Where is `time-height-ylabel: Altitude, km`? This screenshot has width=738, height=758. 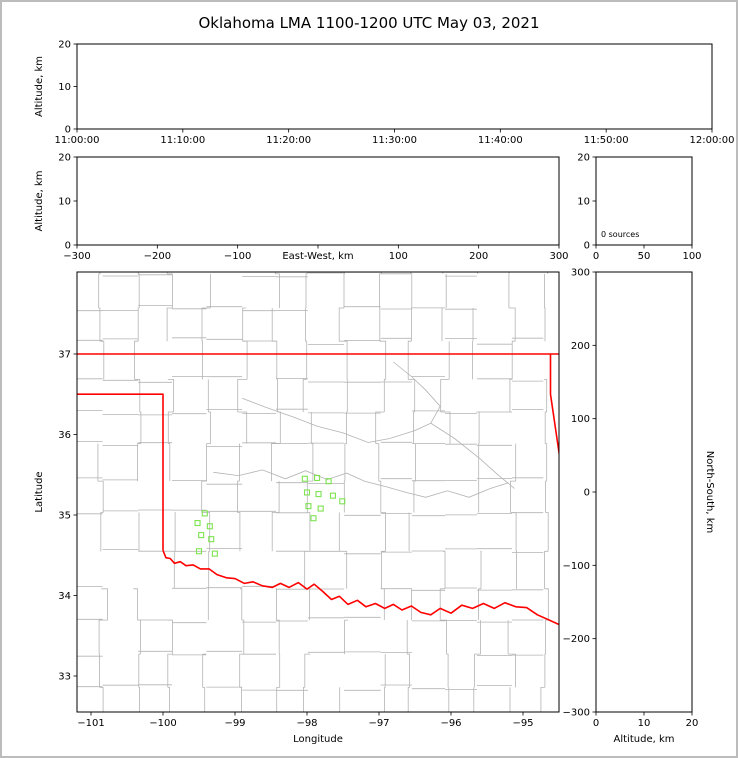 time-height-ylabel: Altitude, km is located at coordinates (39, 86).